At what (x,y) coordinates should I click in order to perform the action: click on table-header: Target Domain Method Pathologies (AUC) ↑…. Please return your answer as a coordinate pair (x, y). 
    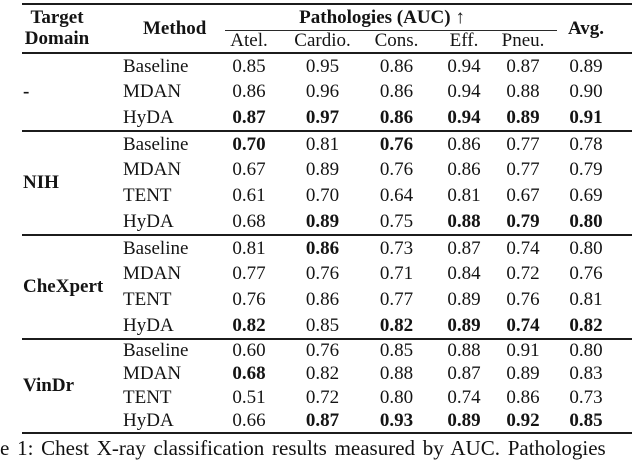
    Looking at the image, I should click on (327, 28).